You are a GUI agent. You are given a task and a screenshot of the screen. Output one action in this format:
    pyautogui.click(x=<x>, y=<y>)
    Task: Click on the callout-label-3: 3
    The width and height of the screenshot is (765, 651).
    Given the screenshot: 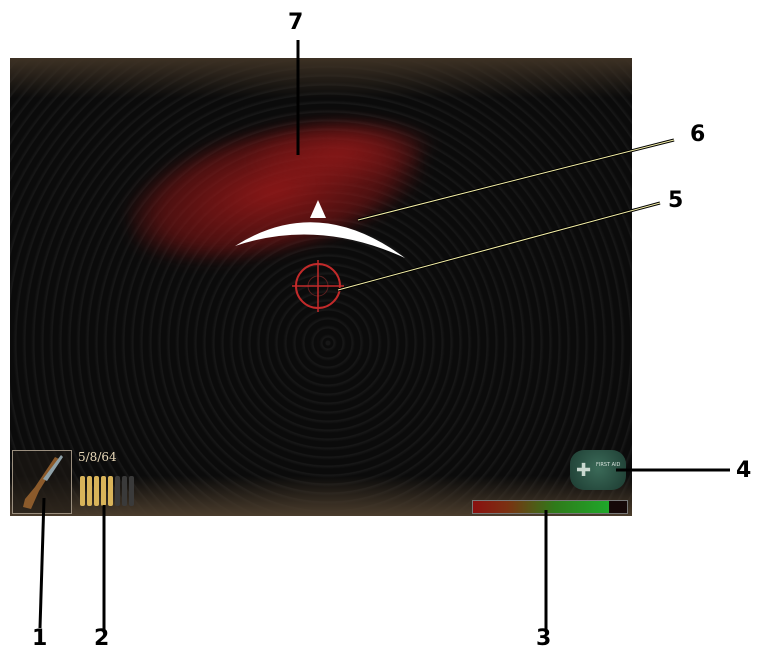 What is the action you would take?
    pyautogui.click(x=544, y=638)
    